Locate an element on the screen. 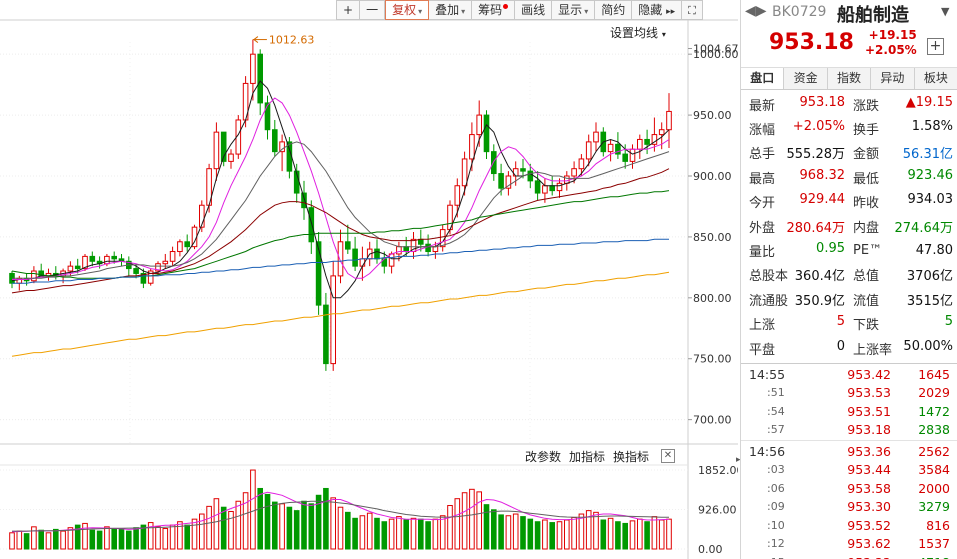 The width and height of the screenshot is (957, 559). ma-setting-button: 设置均线 ▾ is located at coordinates (638, 32).